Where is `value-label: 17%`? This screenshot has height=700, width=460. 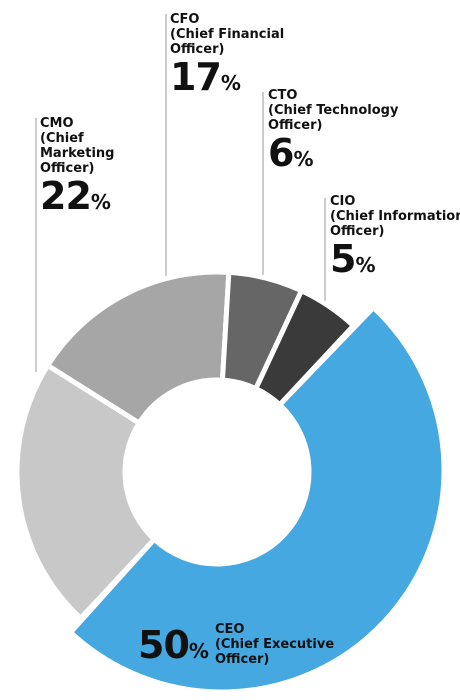 value-label: 17% is located at coordinates (205, 77).